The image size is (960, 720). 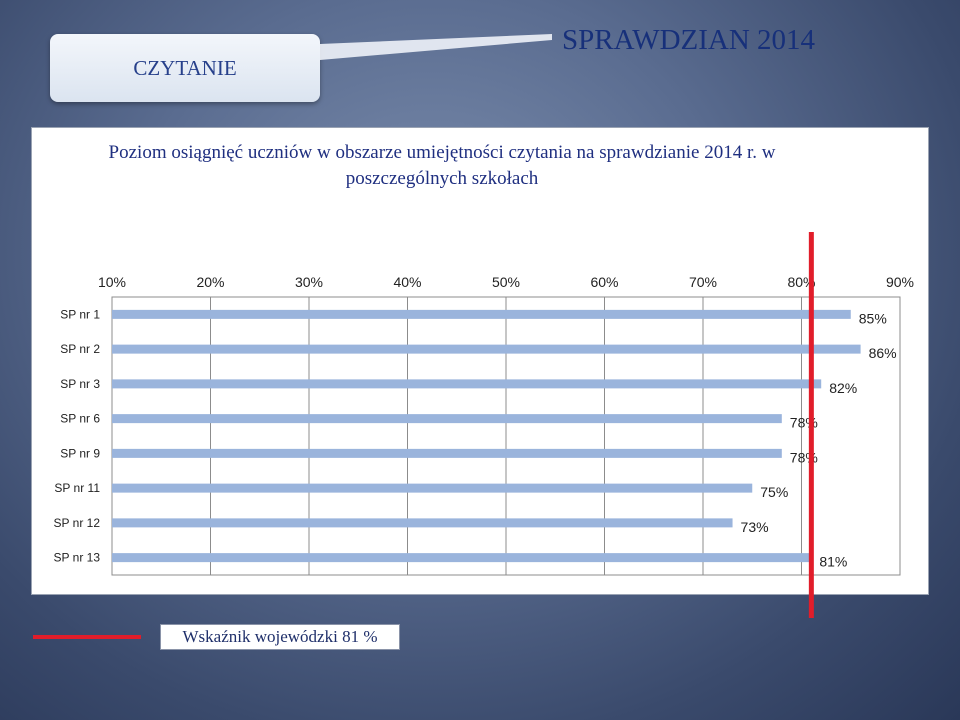 What do you see at coordinates (280, 637) in the screenshot?
I see `legend-label: Wskaźnik wojewódzki 81 %` at bounding box center [280, 637].